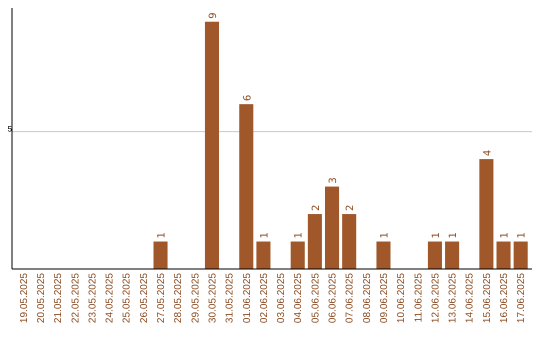 The height and width of the screenshot is (340, 540). What do you see at coordinates (402, 298) in the screenshot?
I see `x-tick-label: 10.06.2025` at bounding box center [402, 298].